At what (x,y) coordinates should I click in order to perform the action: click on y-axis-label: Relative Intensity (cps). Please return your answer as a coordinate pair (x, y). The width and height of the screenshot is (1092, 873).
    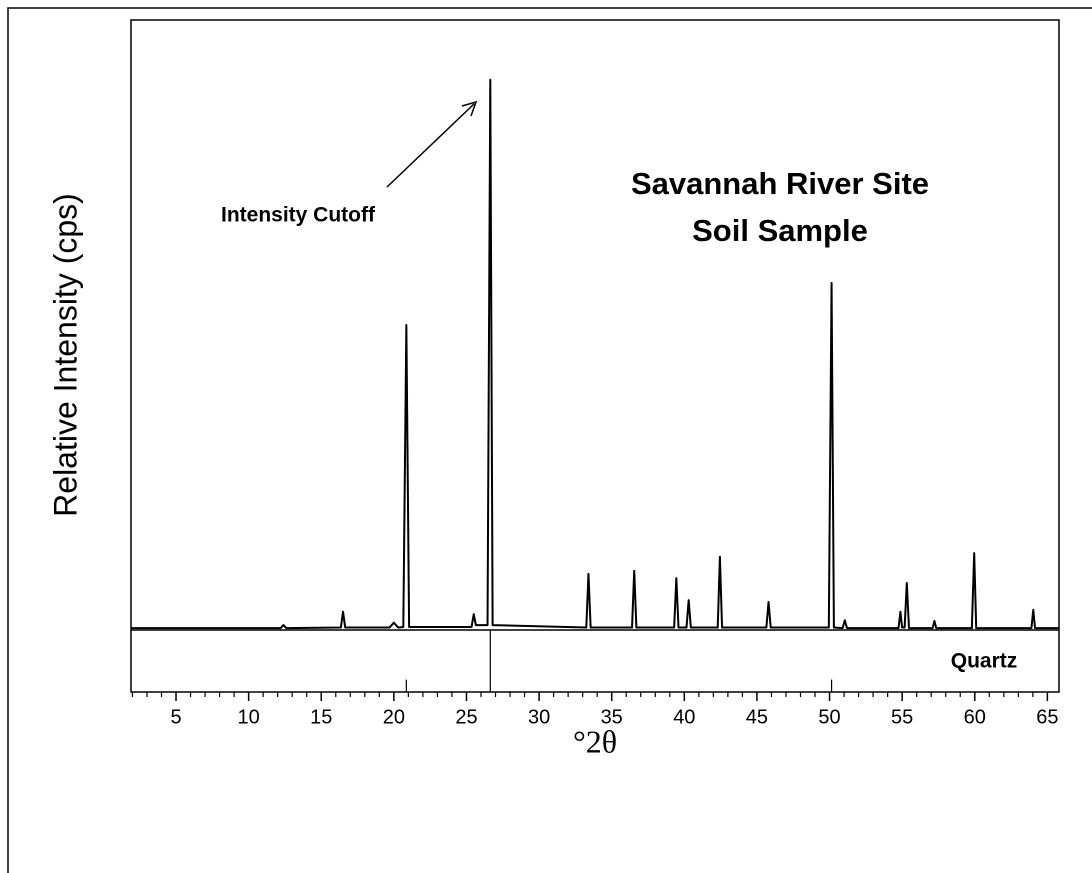
    Looking at the image, I should click on (65, 355).